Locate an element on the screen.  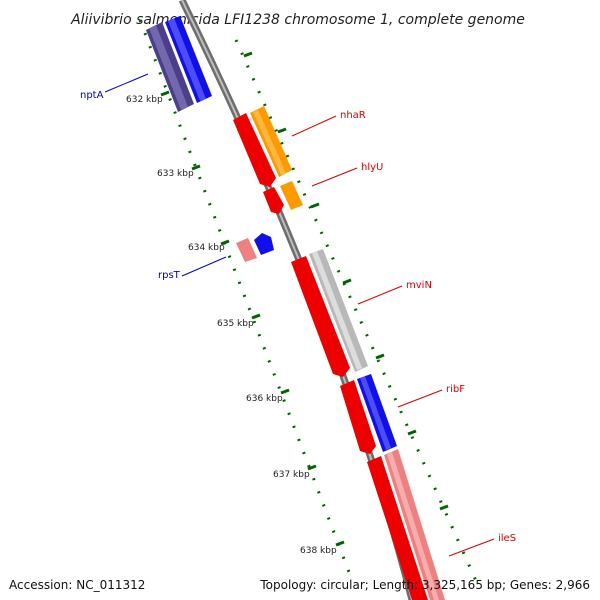
accession-text: Accession: NC_011312 is located at coordinates (77, 585).